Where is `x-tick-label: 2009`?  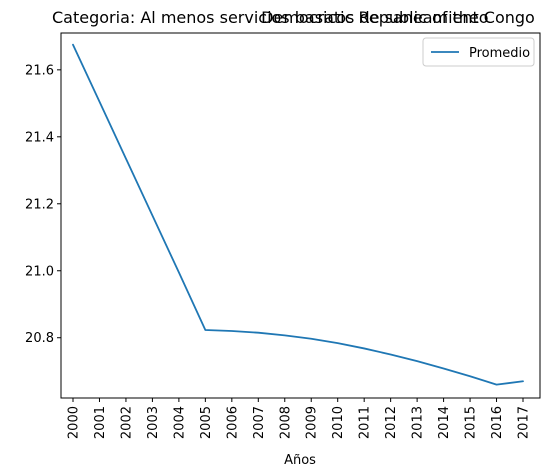 x-tick-label: 2009 is located at coordinates (312, 422).